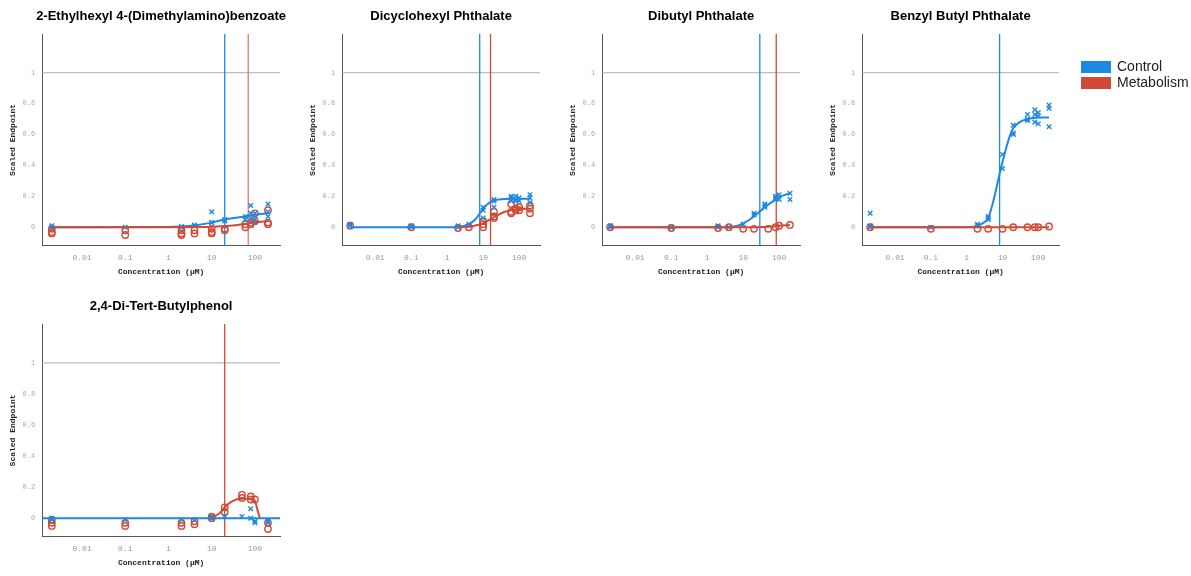  What do you see at coordinates (960, 15) in the screenshot?
I see `chart-title: Benzyl Butyl Phthalate` at bounding box center [960, 15].